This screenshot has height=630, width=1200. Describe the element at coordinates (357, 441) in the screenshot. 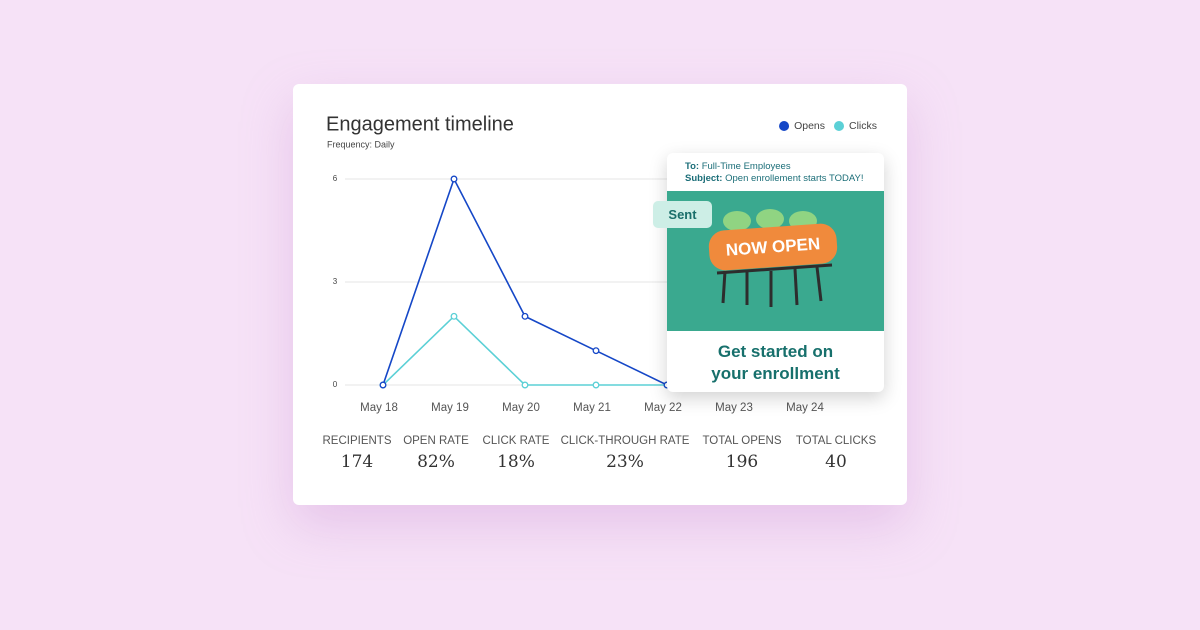

I see `stat-label: RECIPIENTS` at that location.